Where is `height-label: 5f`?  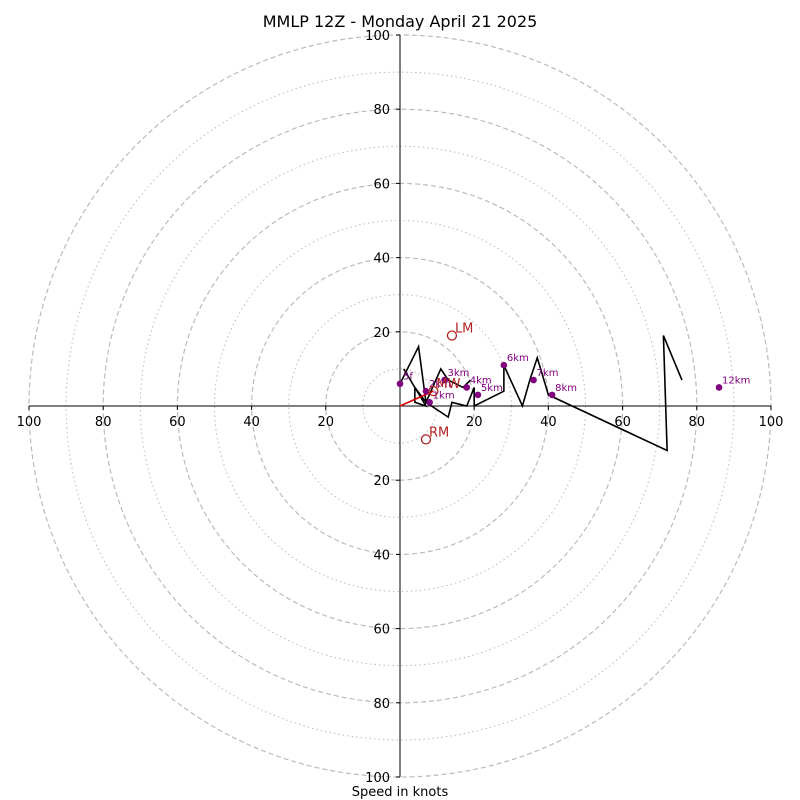 height-label: 5f is located at coordinates (408, 377).